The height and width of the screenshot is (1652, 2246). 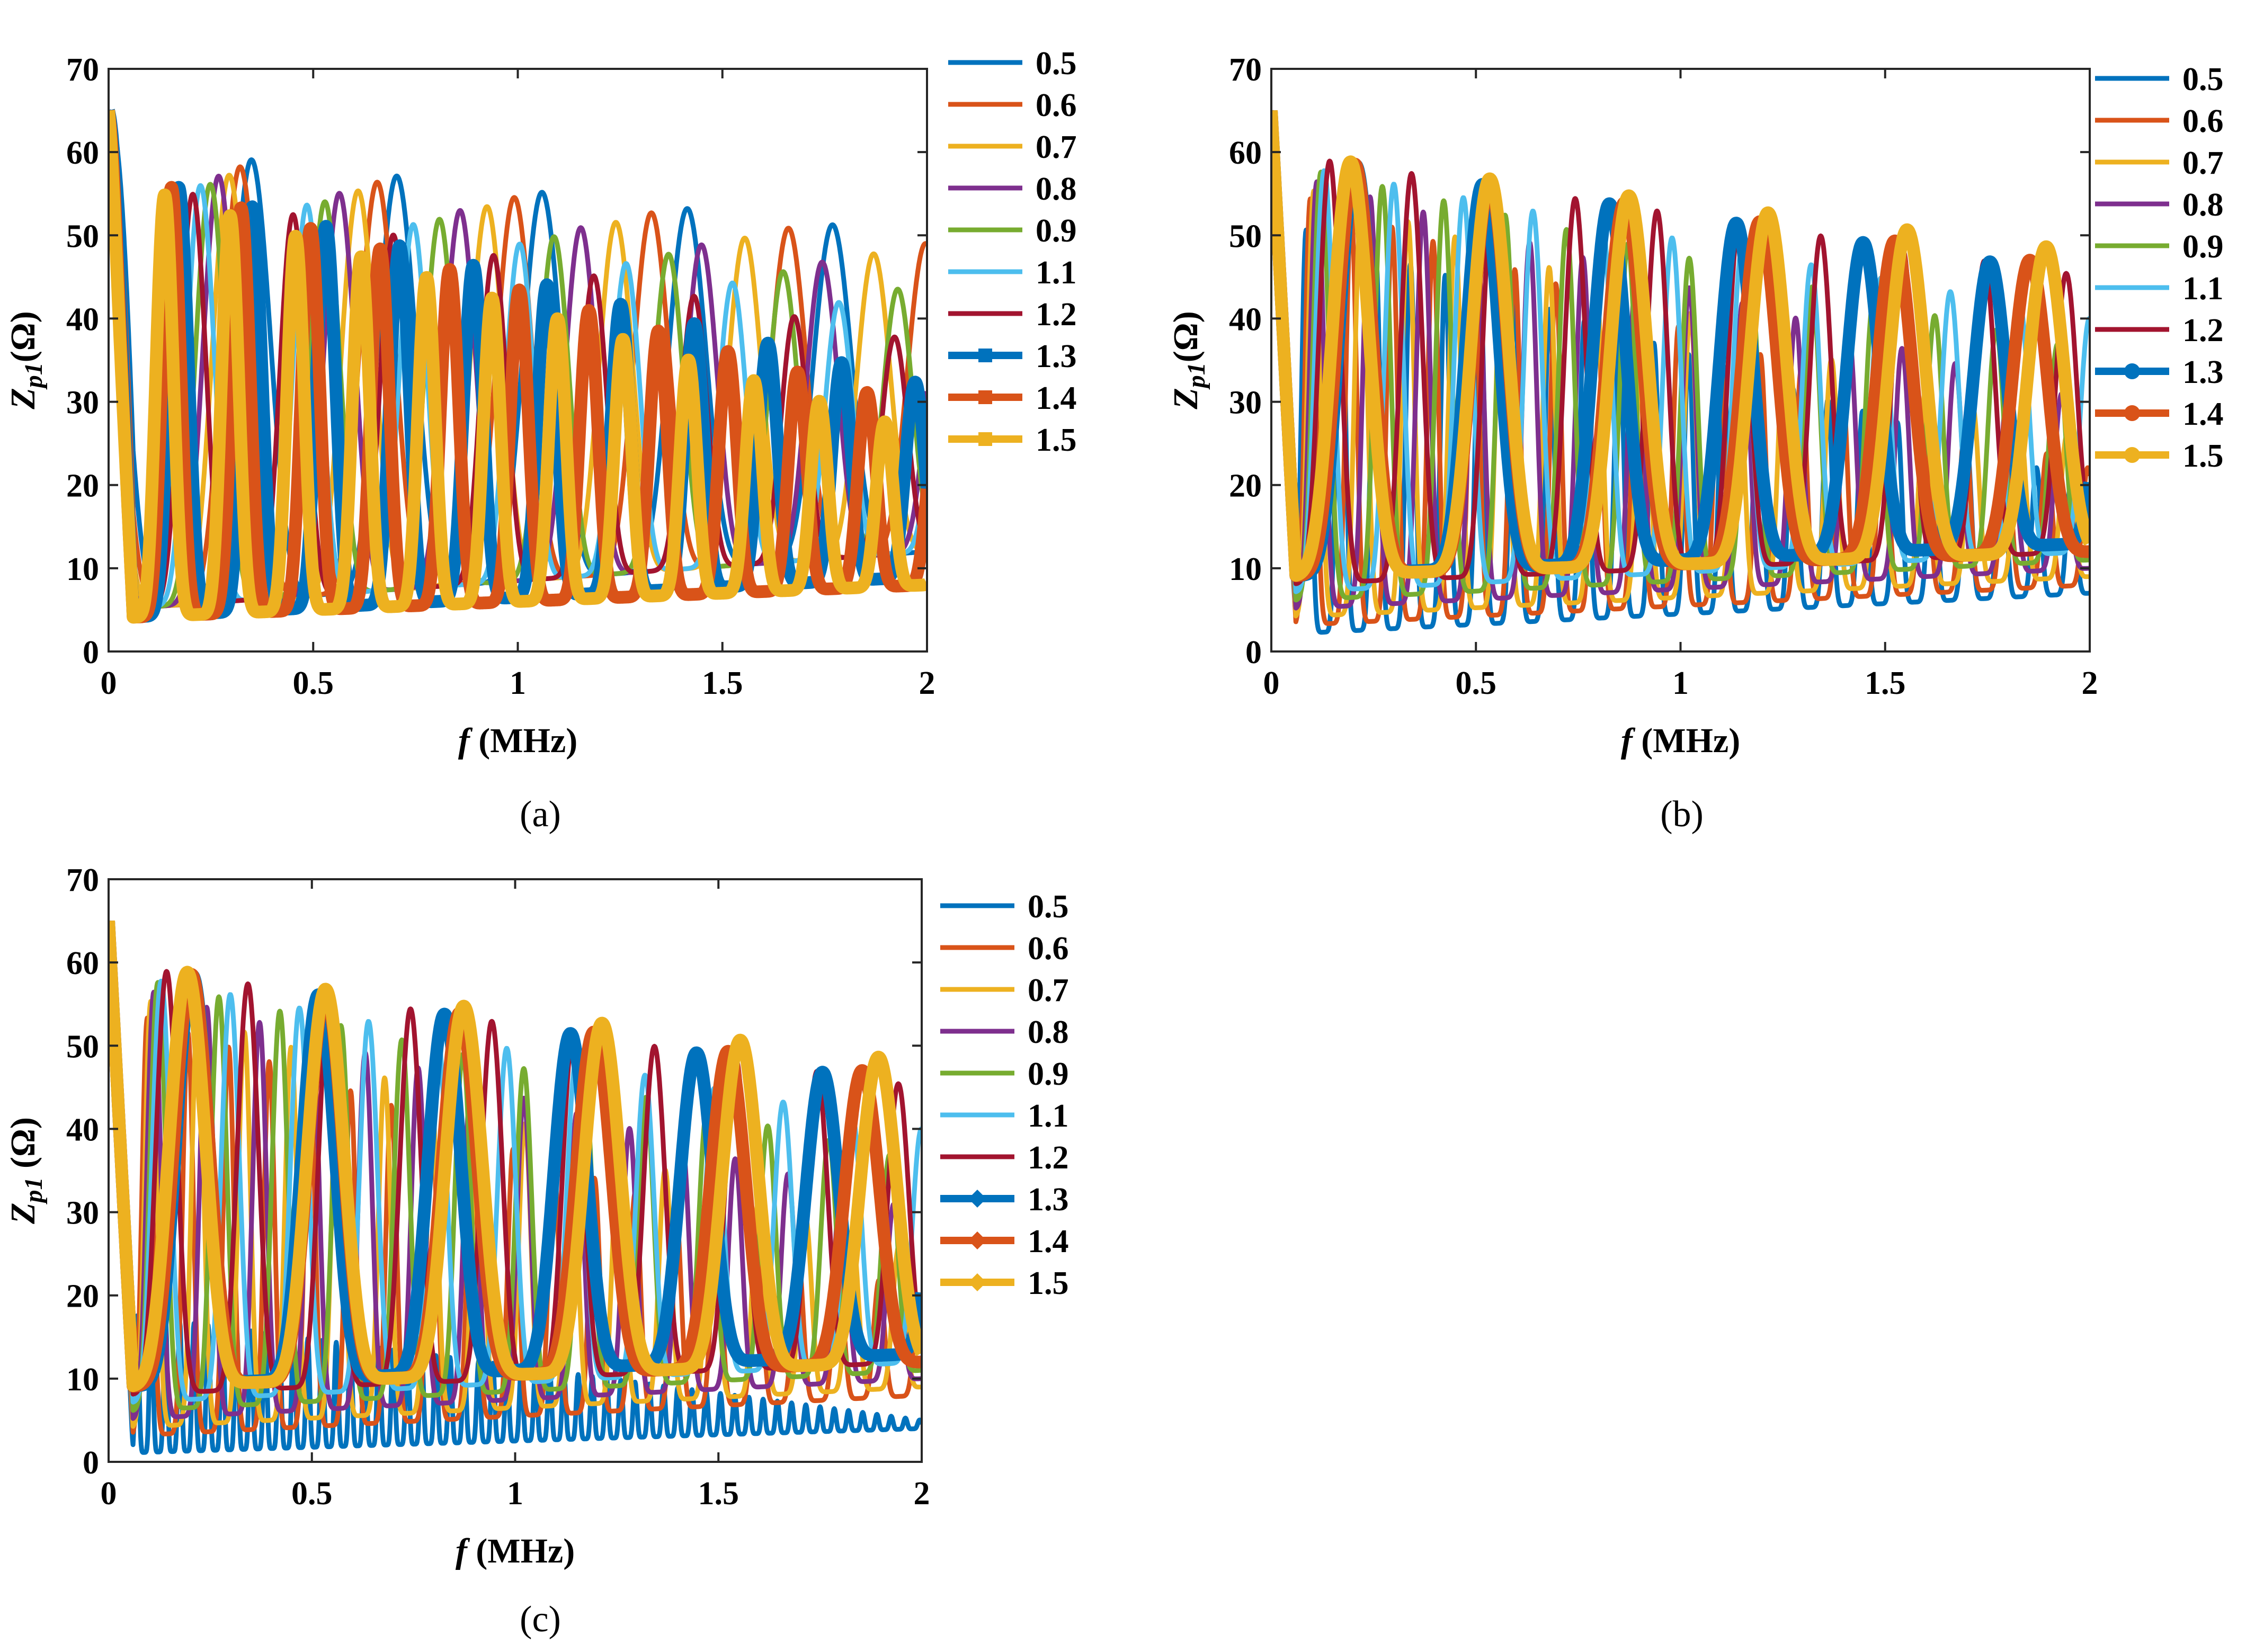 What do you see at coordinates (2159, 414) in the screenshot?
I see `legend-item-1.4: 1.4` at bounding box center [2159, 414].